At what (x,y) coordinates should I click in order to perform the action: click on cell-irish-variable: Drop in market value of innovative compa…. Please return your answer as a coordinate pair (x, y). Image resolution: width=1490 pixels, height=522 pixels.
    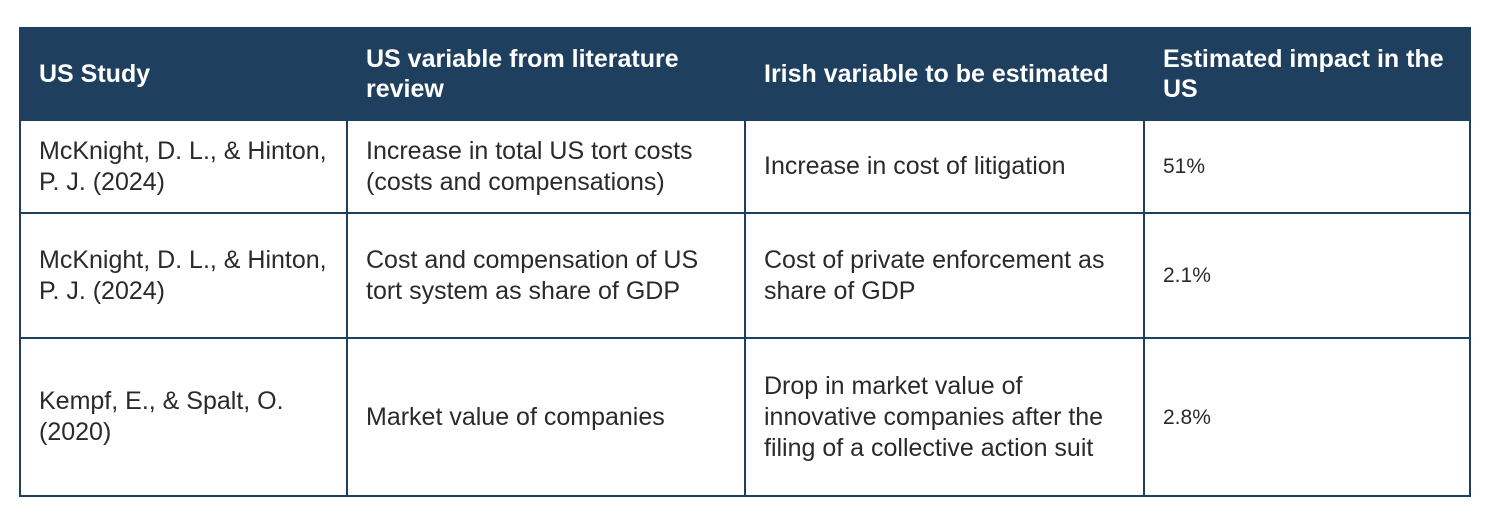
    Looking at the image, I should click on (944, 417).